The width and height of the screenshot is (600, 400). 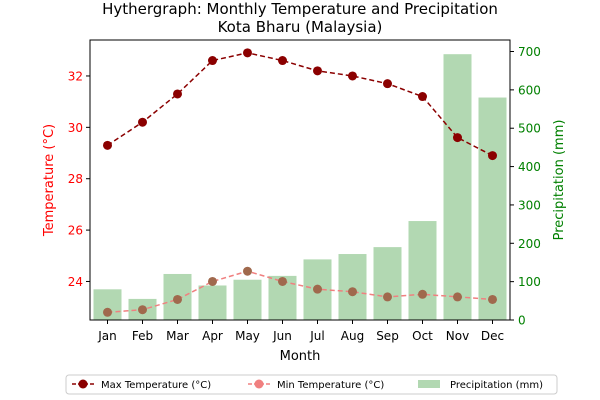 I want to click on left-axis: 24 26 28 30 32, so click(x=79, y=179).